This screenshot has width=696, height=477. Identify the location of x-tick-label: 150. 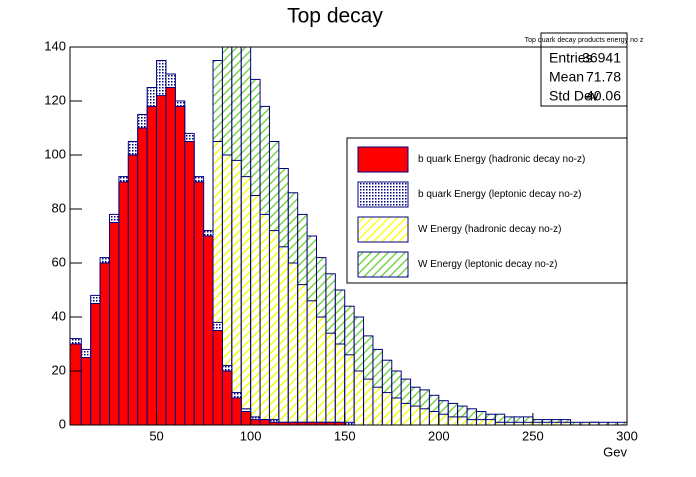
(345, 435).